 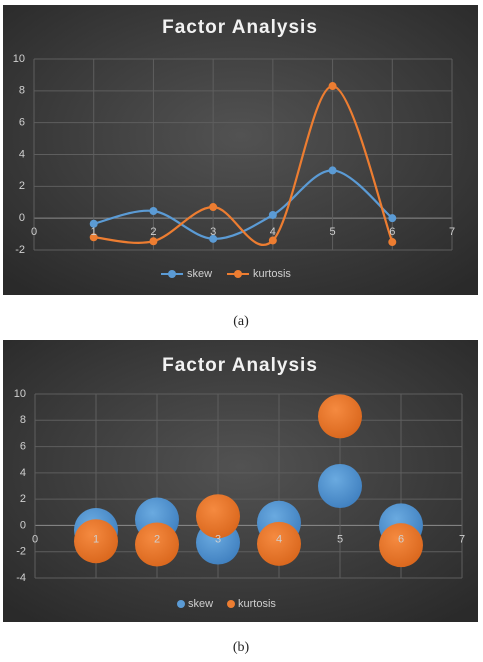 I want to click on caption: (b), so click(x=241, y=647).